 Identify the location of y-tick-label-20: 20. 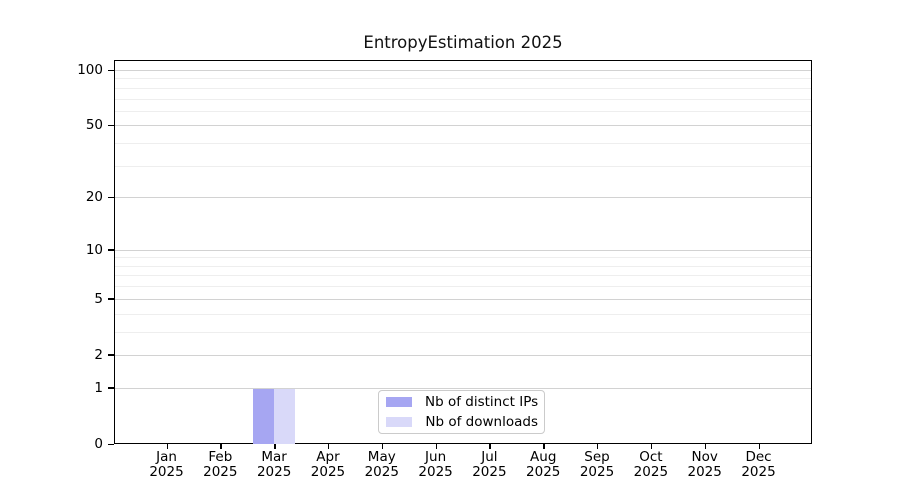
(94, 197).